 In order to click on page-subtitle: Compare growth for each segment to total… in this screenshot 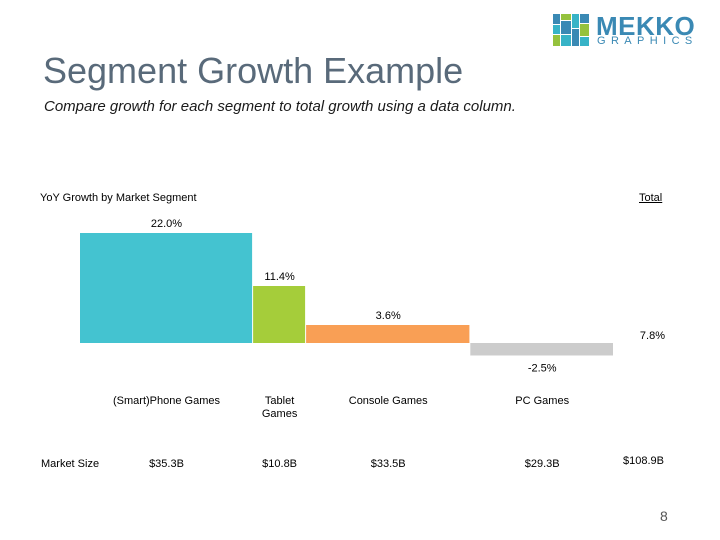, I will do `click(280, 106)`.